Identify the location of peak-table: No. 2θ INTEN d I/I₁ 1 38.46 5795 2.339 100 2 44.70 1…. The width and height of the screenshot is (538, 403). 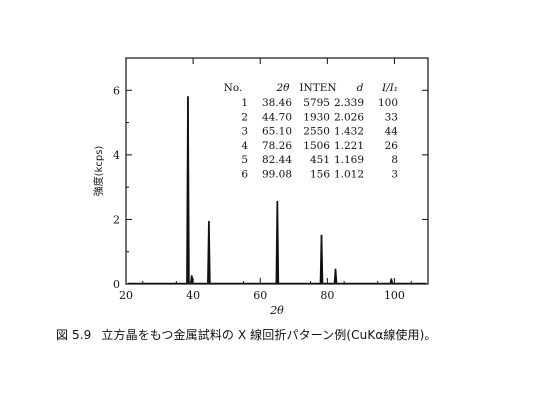
(311, 131).